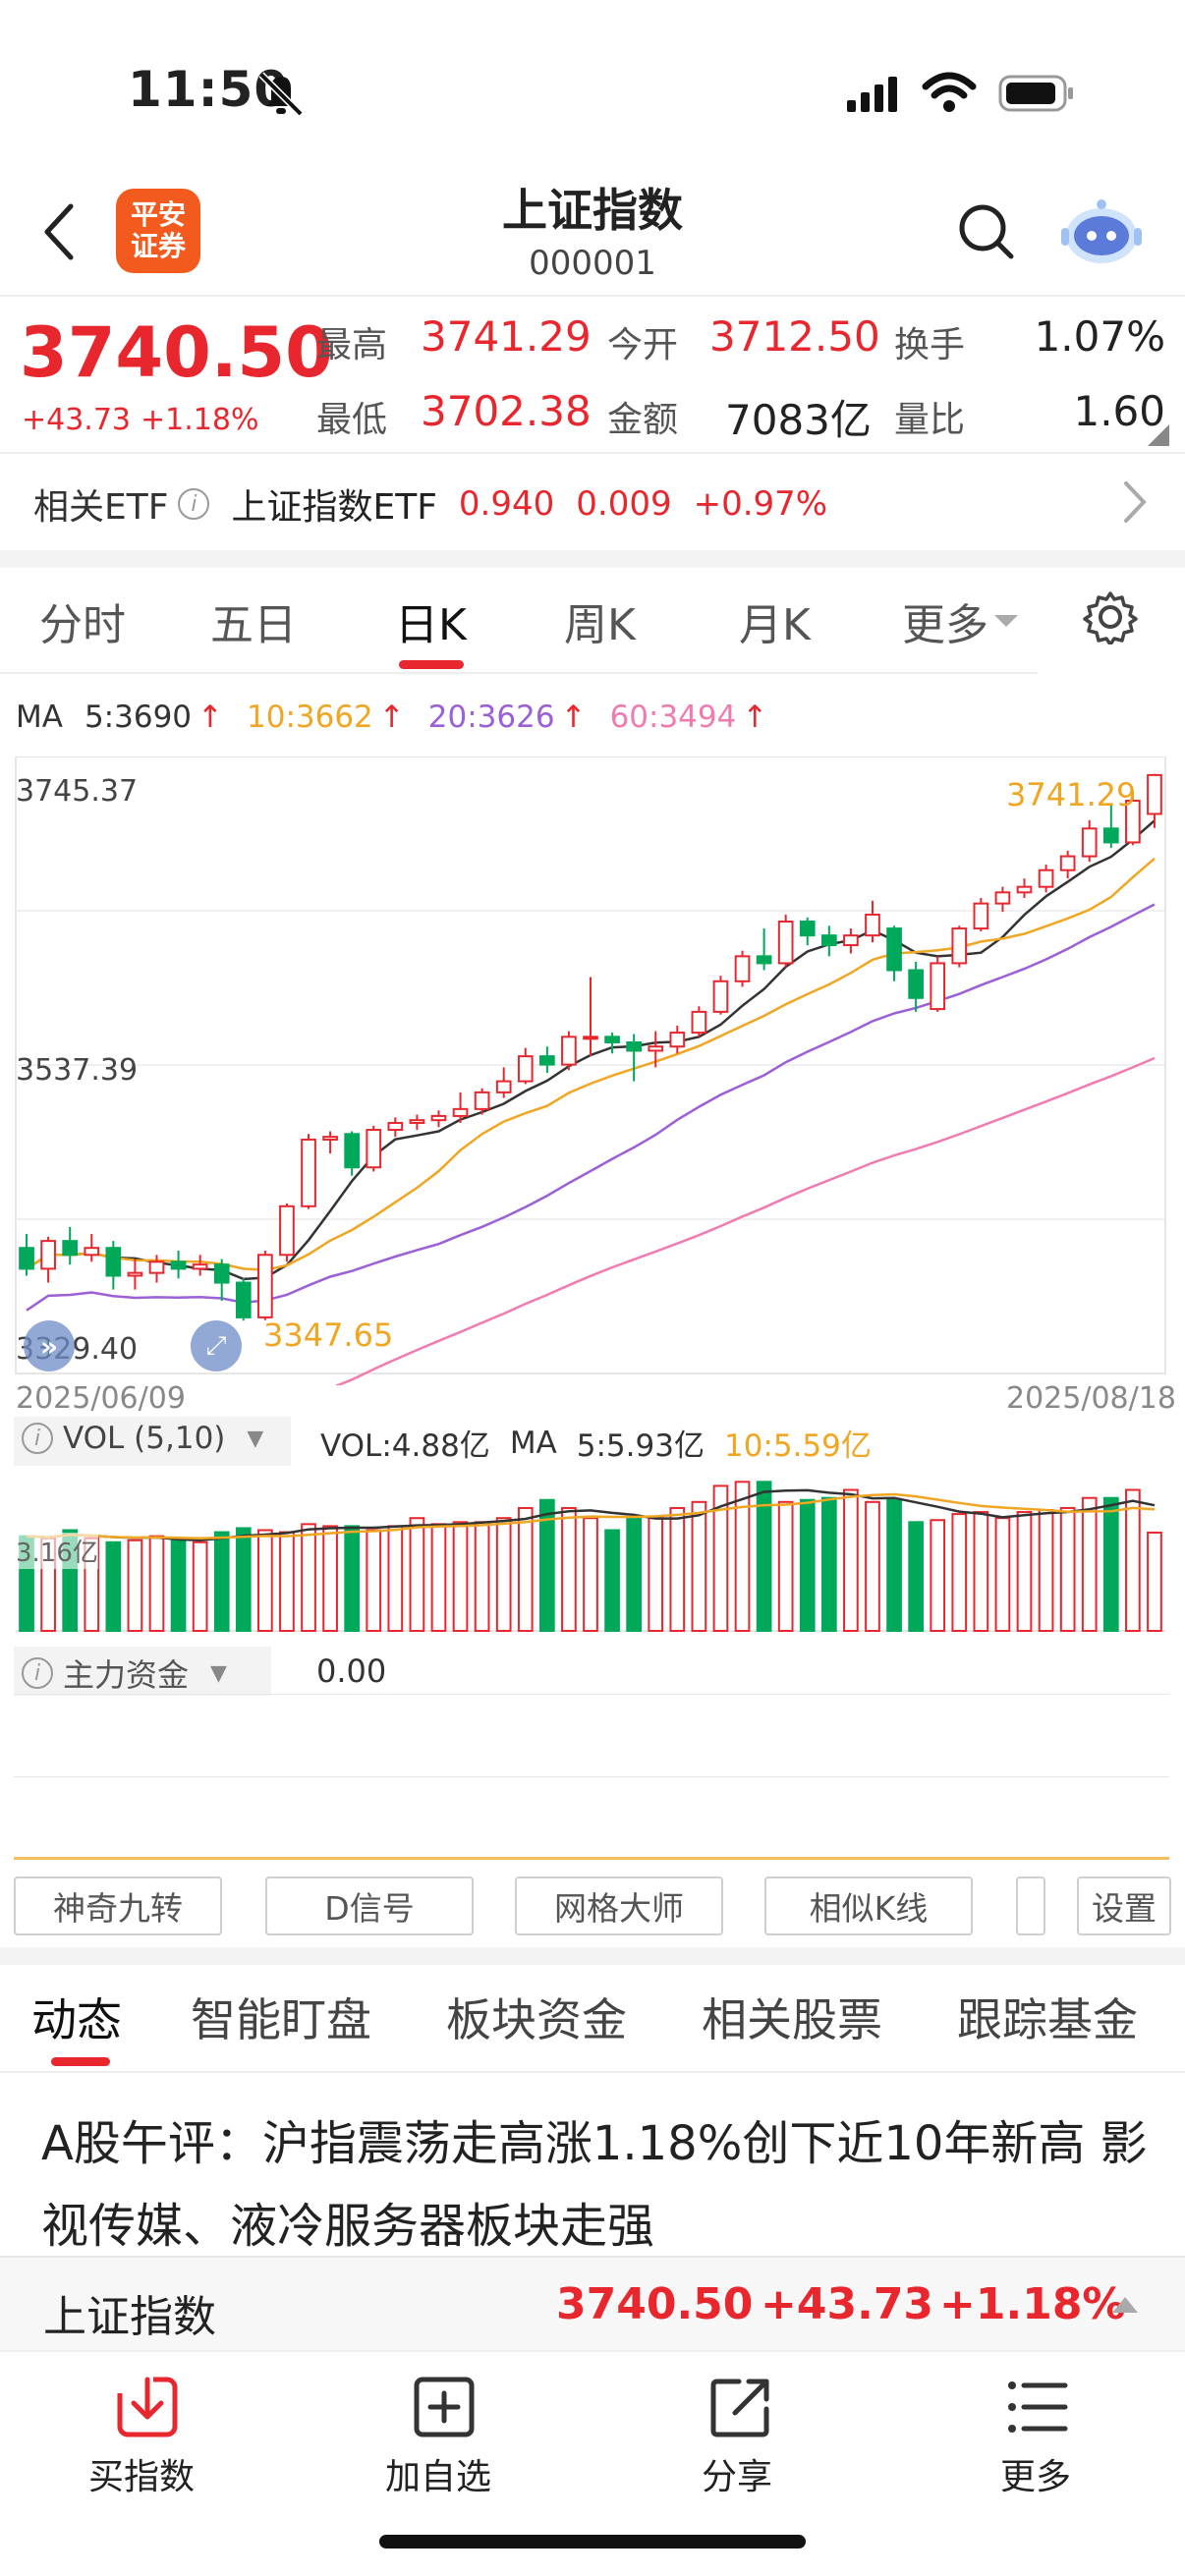  Describe the element at coordinates (432, 664) in the screenshot. I see `active-tab-indicator` at that location.